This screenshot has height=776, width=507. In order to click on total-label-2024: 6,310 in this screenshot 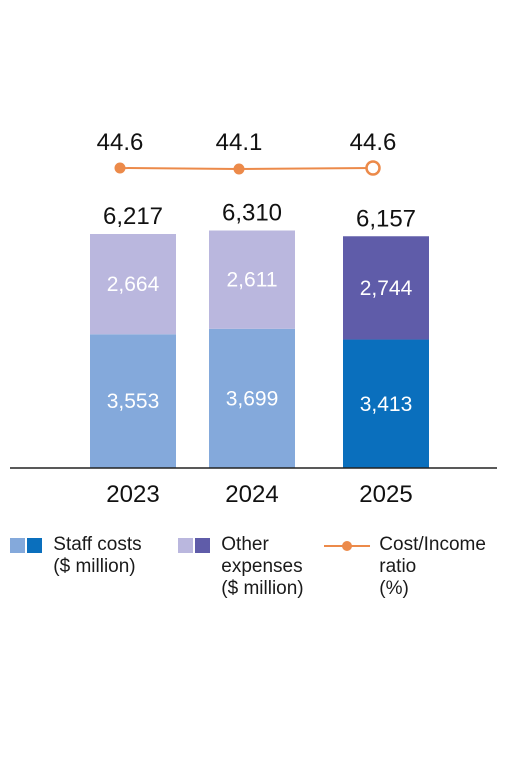, I will do `click(252, 212)`.